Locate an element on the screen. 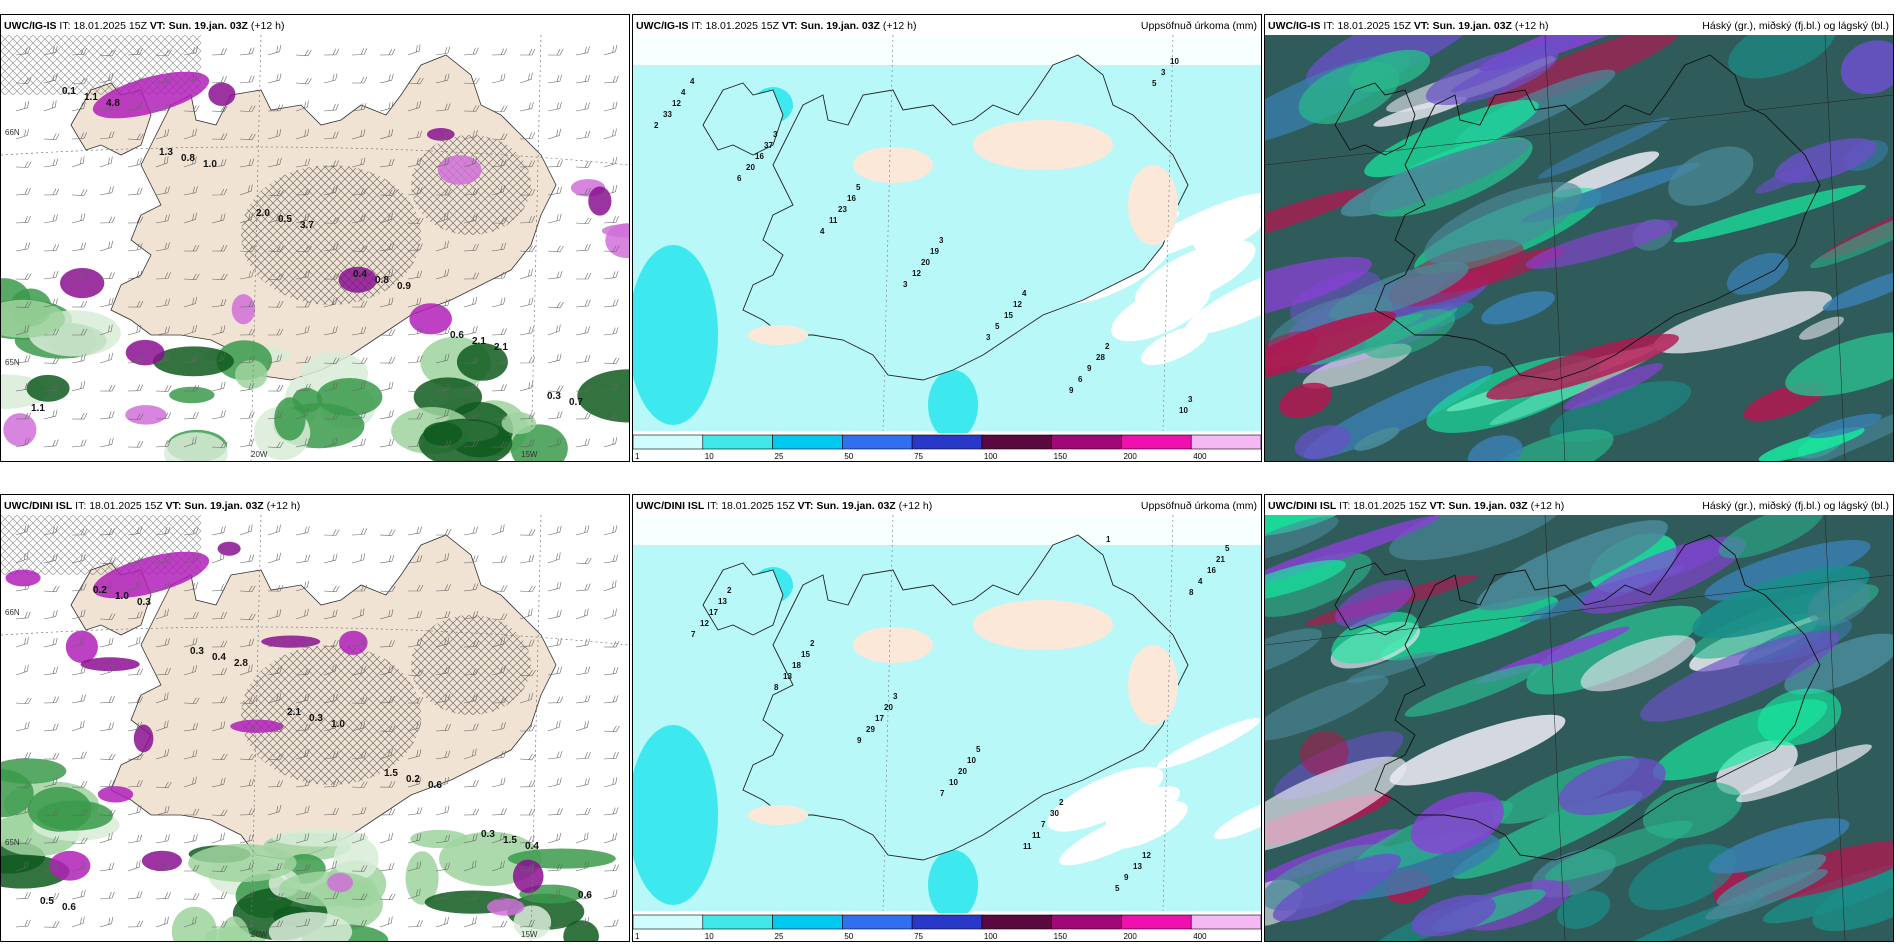 The height and width of the screenshot is (950, 1900). precip-value-label: 3.7 is located at coordinates (307, 225).